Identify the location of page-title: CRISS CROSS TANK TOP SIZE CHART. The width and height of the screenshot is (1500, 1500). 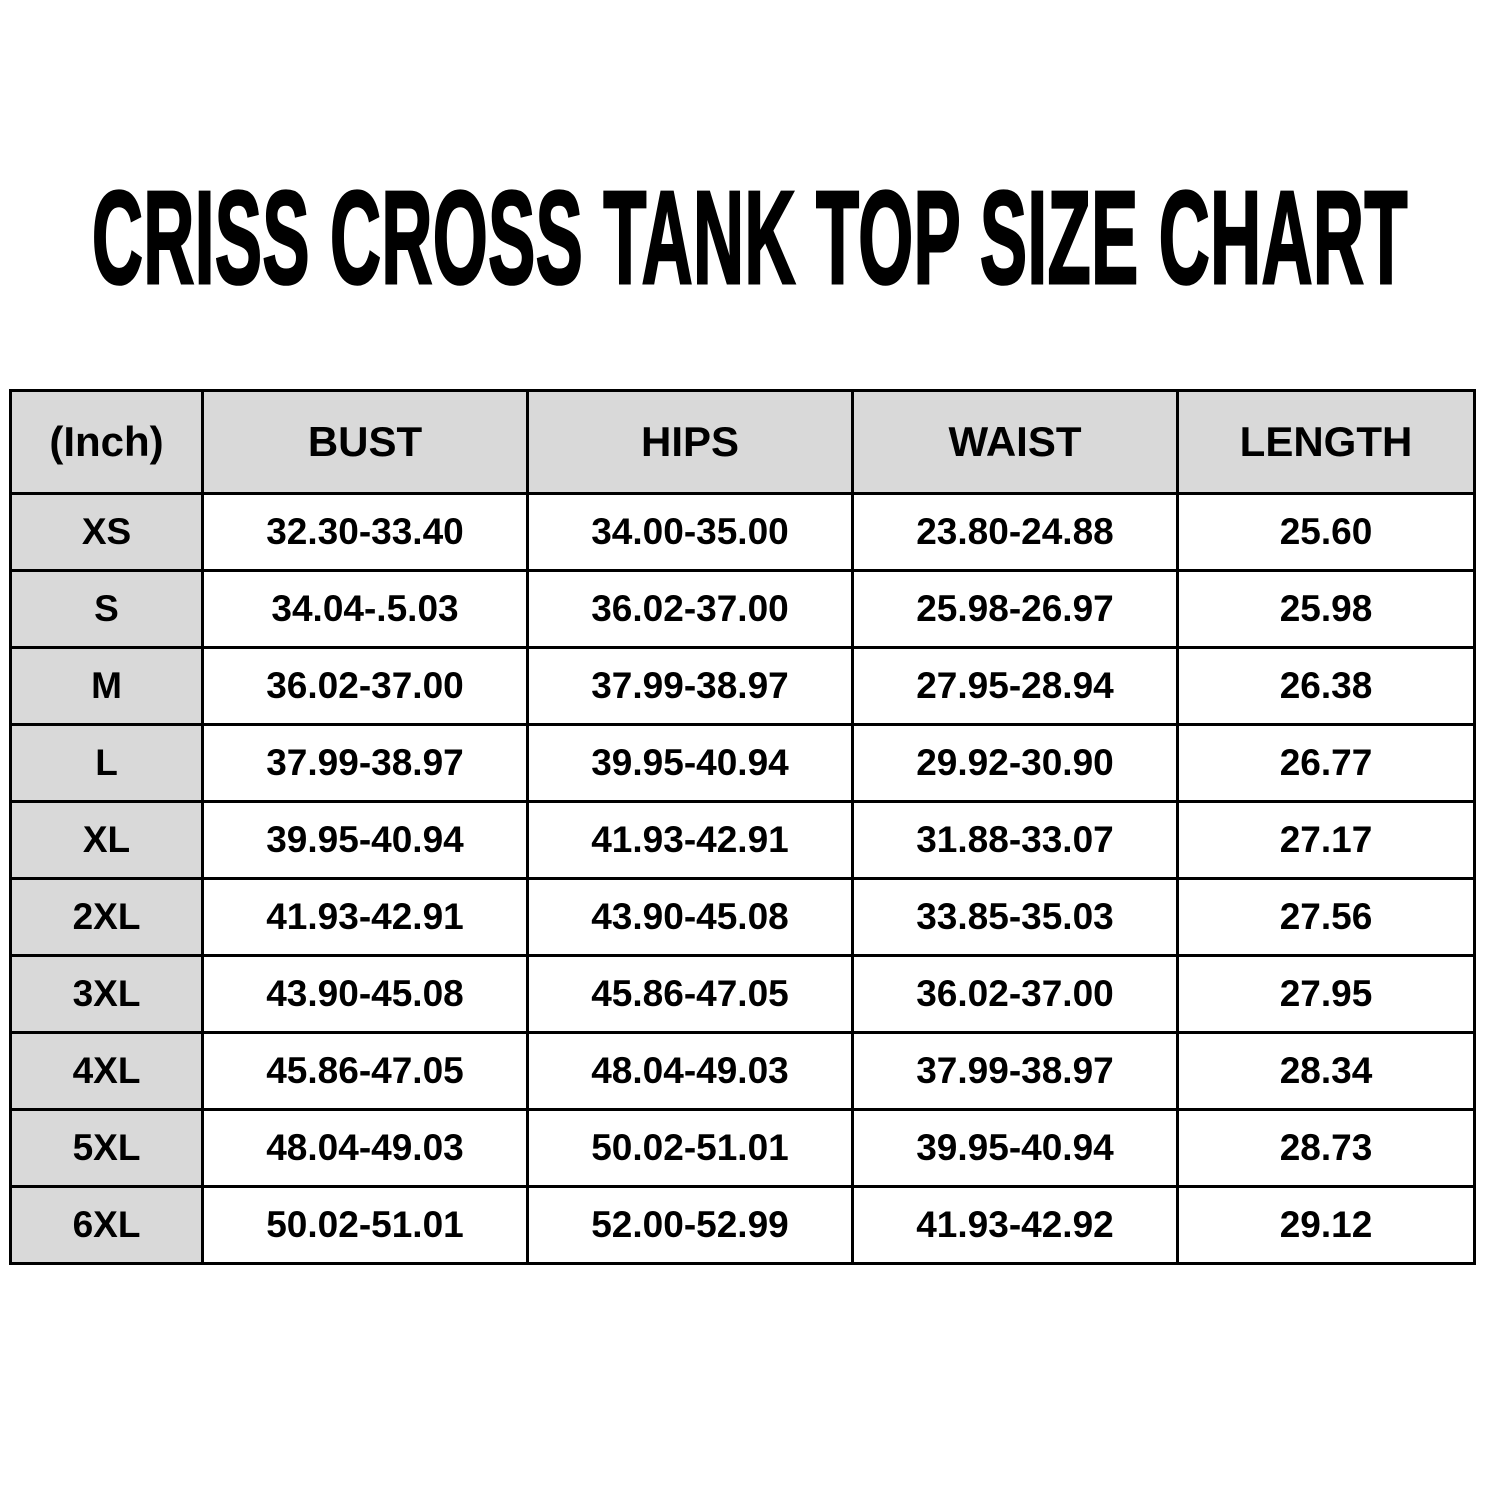
(749, 237).